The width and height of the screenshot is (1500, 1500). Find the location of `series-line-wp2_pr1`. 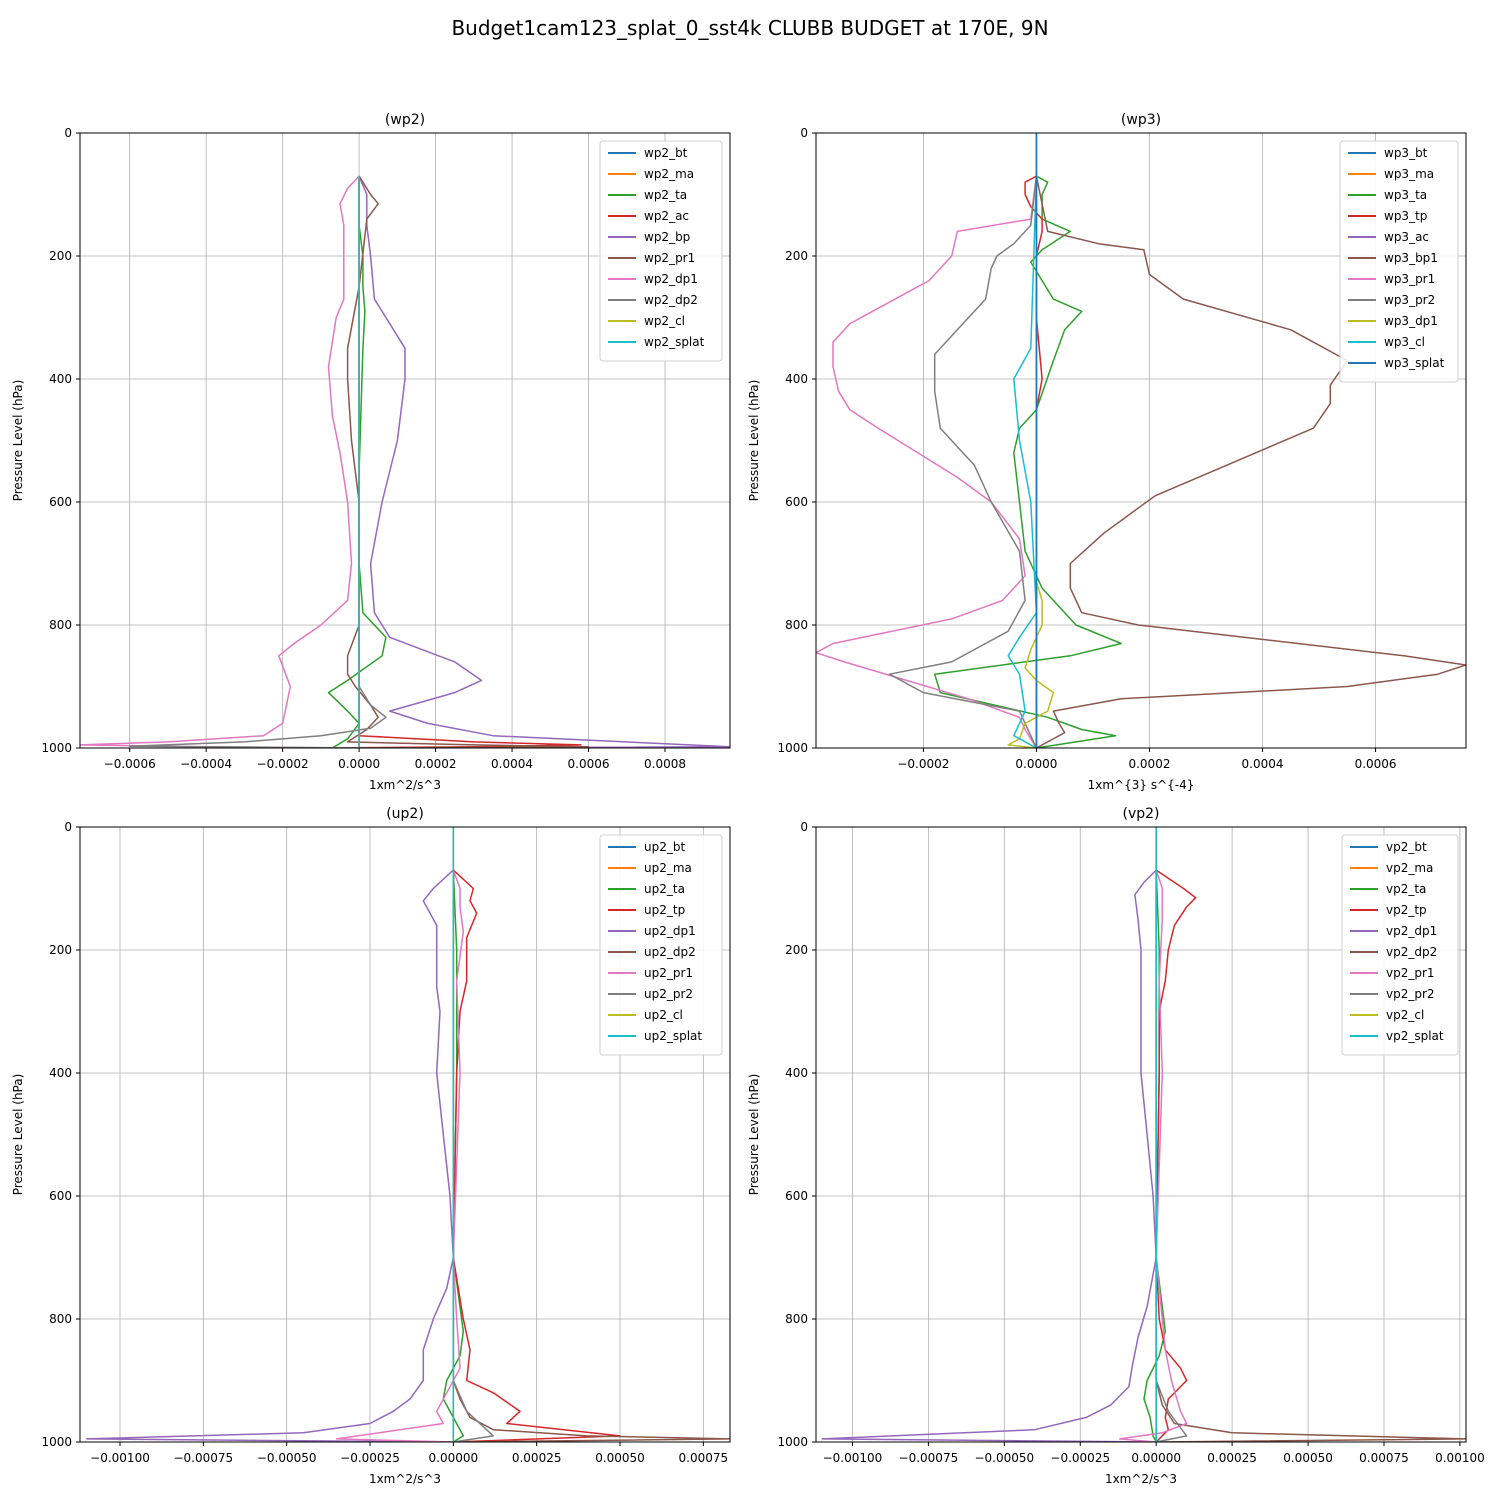

series-line-wp2_pr1 is located at coordinates (468, 461).